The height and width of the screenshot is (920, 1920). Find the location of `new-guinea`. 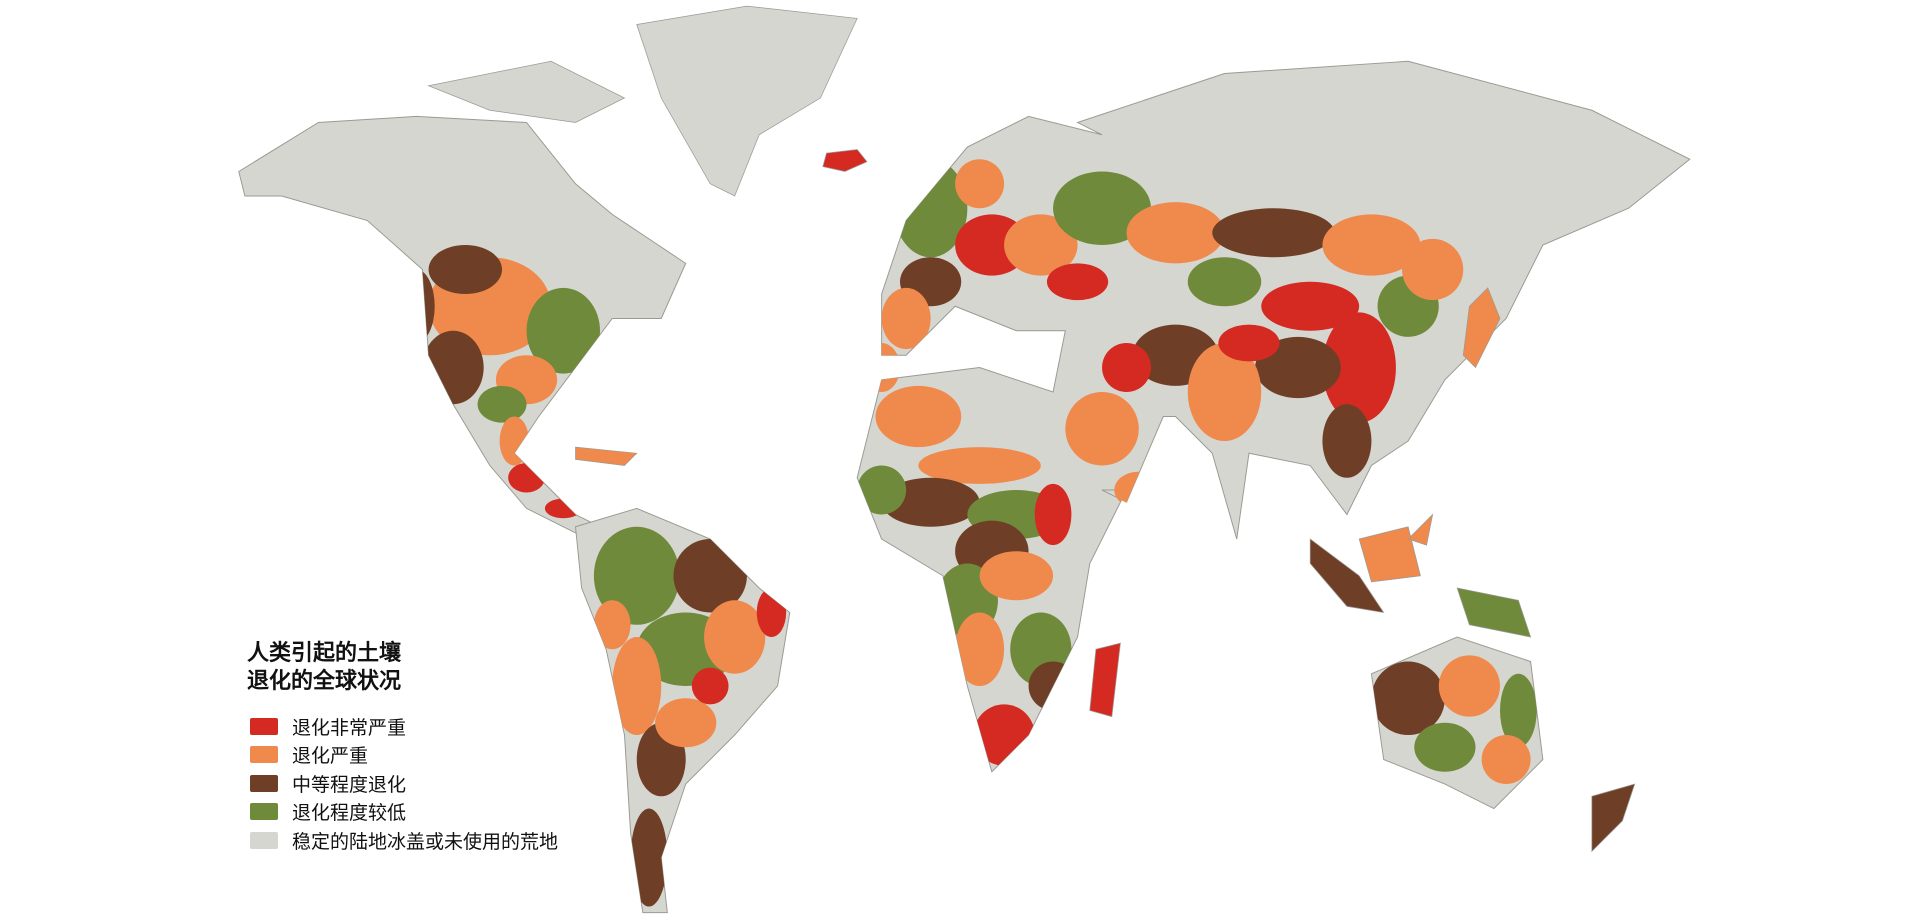

new-guinea is located at coordinates (1494, 612).